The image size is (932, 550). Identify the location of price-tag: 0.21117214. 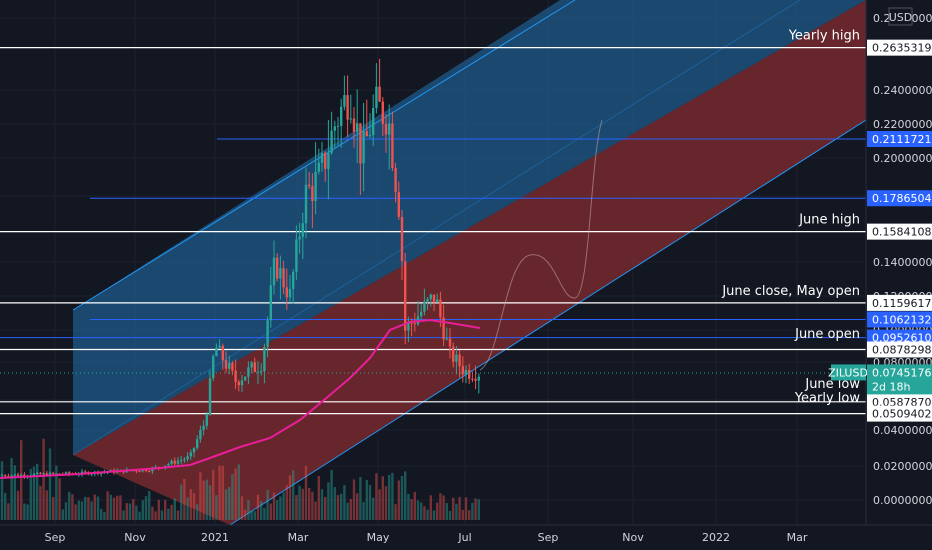
(899, 139).